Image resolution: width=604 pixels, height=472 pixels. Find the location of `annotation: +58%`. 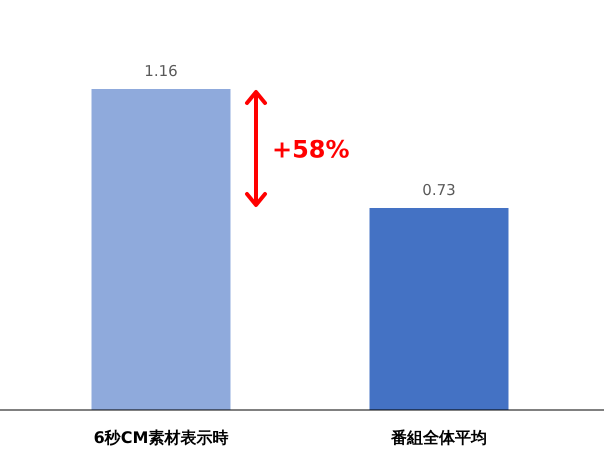

annotation: +58% is located at coordinates (311, 149).